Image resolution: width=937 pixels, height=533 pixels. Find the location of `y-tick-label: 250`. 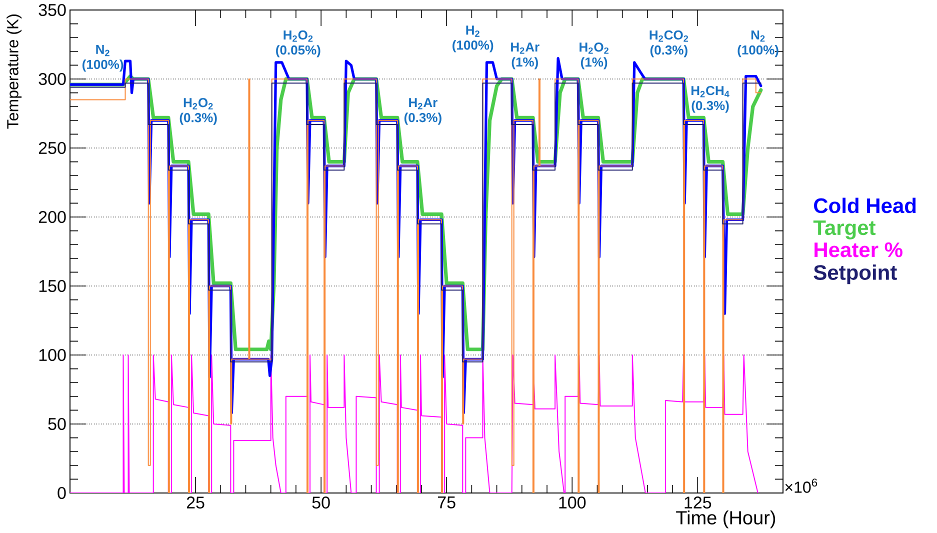

y-tick-label: 250 is located at coordinates (52, 148).